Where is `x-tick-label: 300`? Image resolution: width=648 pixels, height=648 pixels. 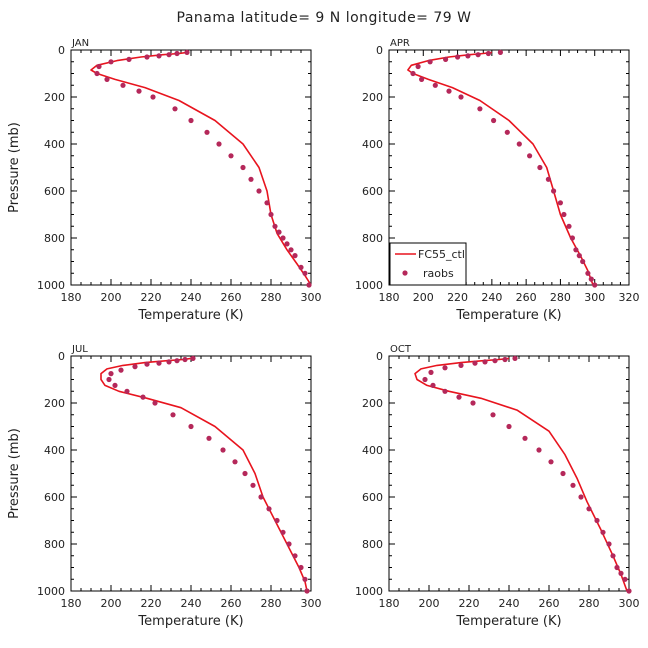
x-tick-label: 300 is located at coordinates (311, 603).